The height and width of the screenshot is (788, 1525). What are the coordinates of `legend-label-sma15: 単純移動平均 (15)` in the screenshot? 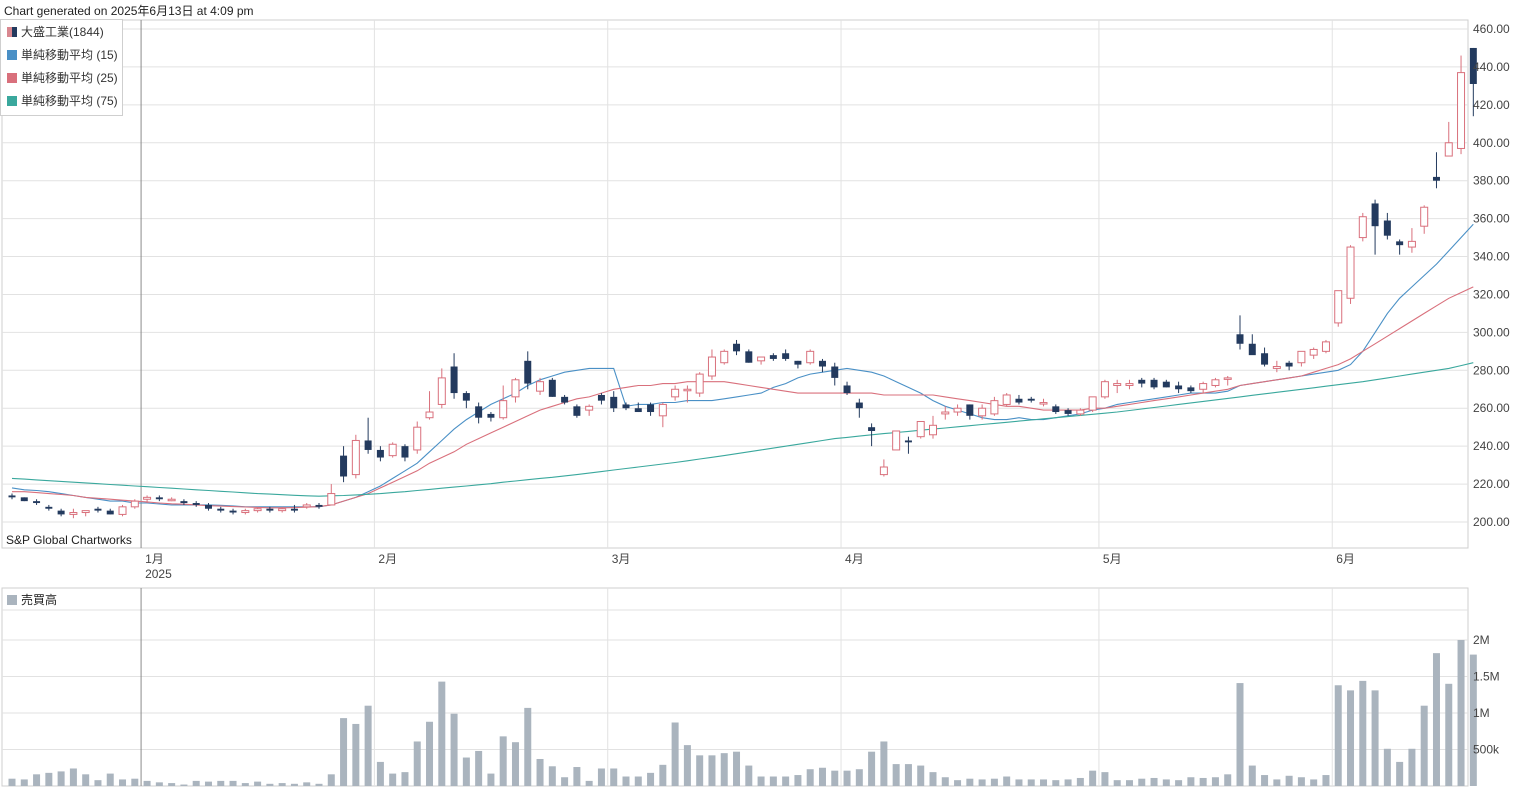 It's located at (69, 55).